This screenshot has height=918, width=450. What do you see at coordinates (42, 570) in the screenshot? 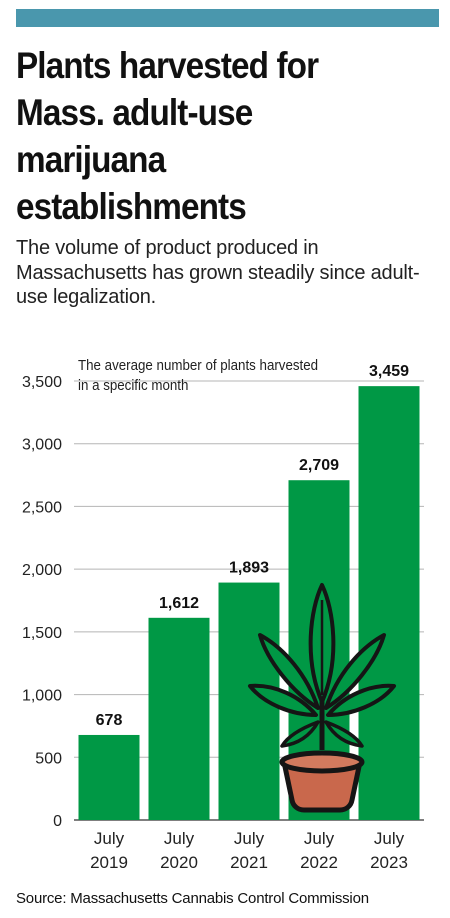
I see `y-tick-label: 2,000` at bounding box center [42, 570].